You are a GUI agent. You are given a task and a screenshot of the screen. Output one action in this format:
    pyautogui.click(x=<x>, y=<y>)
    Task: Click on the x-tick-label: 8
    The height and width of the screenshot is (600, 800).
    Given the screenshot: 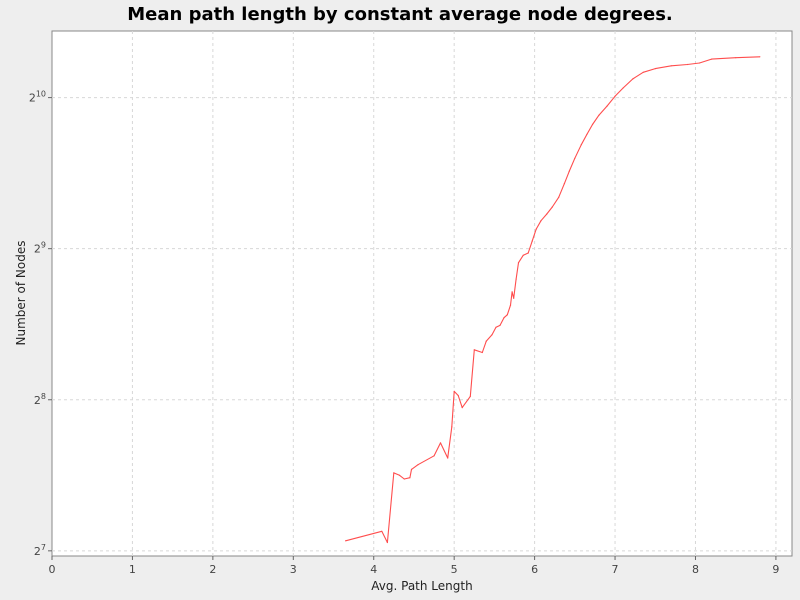 What is the action you would take?
    pyautogui.click(x=695, y=569)
    